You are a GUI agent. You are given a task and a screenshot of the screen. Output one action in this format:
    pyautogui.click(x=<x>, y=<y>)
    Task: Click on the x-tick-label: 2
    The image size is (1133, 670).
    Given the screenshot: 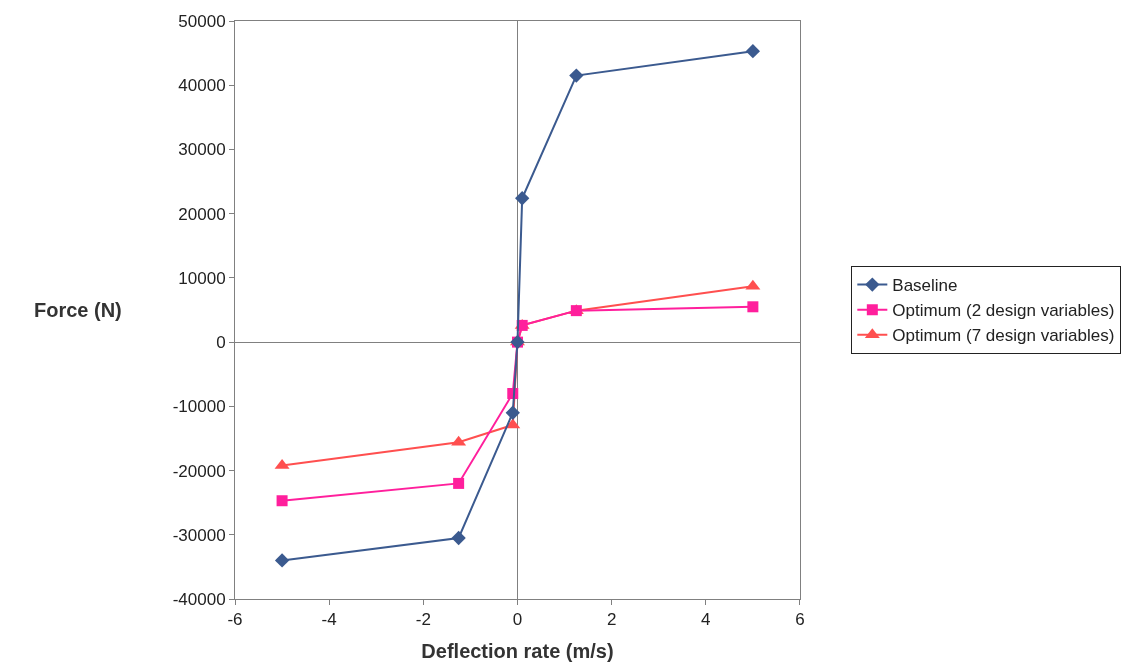 What is the action you would take?
    pyautogui.click(x=611, y=620)
    